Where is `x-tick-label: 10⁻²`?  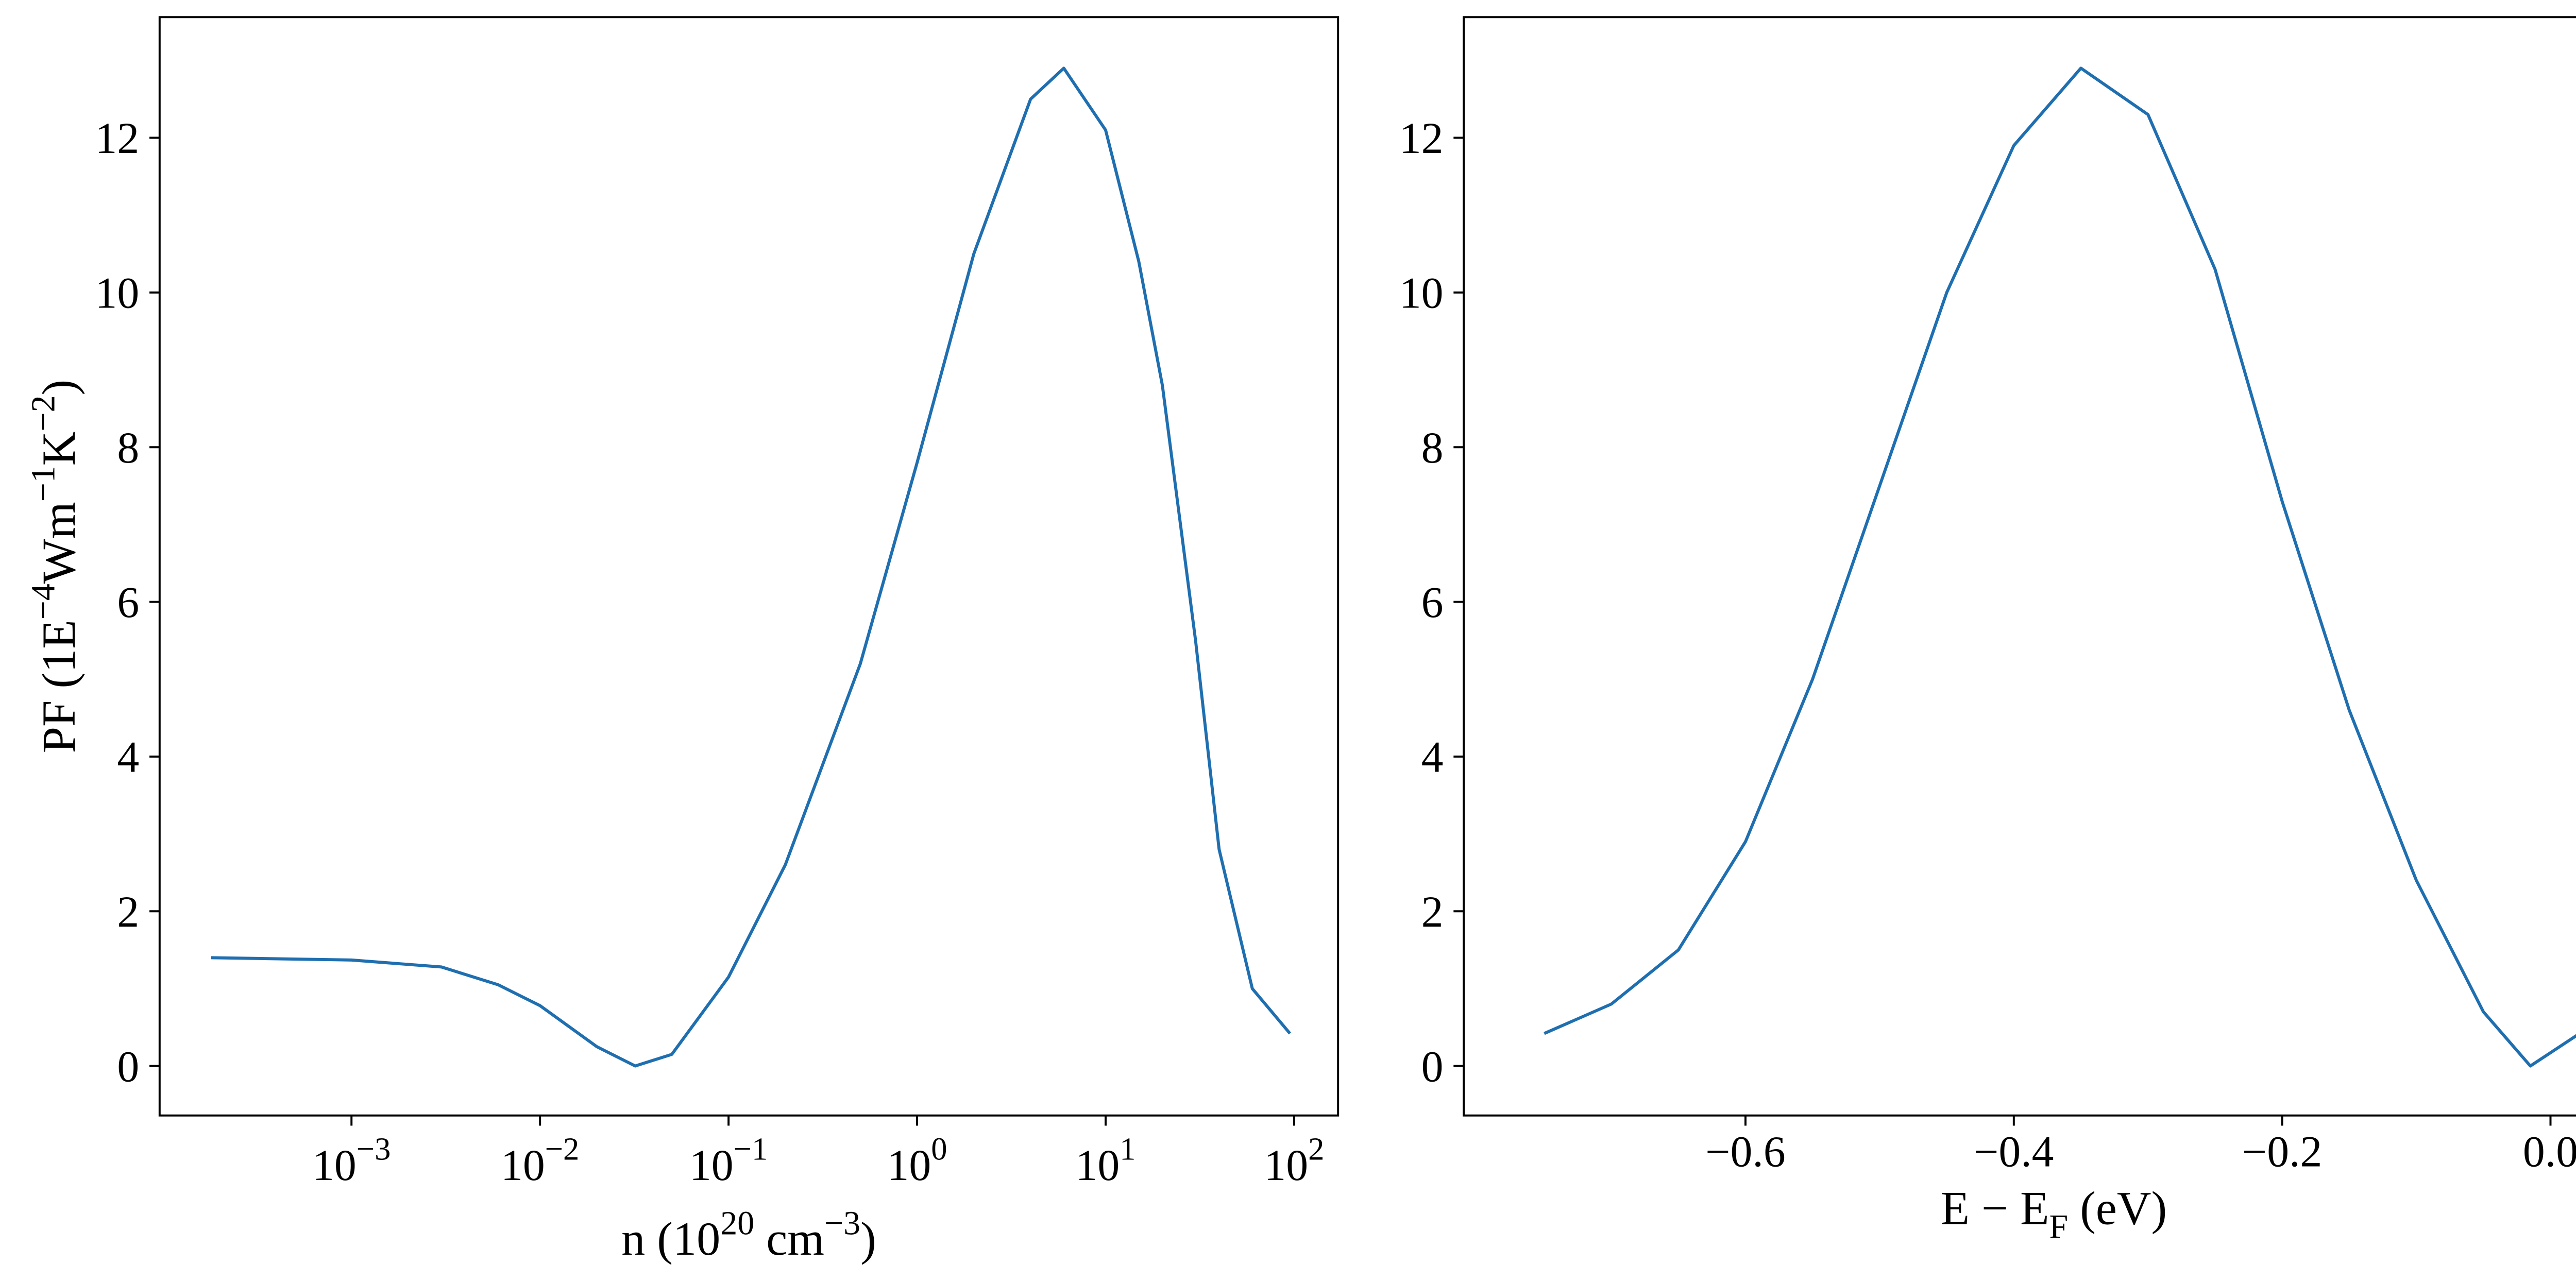
x-tick-label: 10⁻² is located at coordinates (540, 1160).